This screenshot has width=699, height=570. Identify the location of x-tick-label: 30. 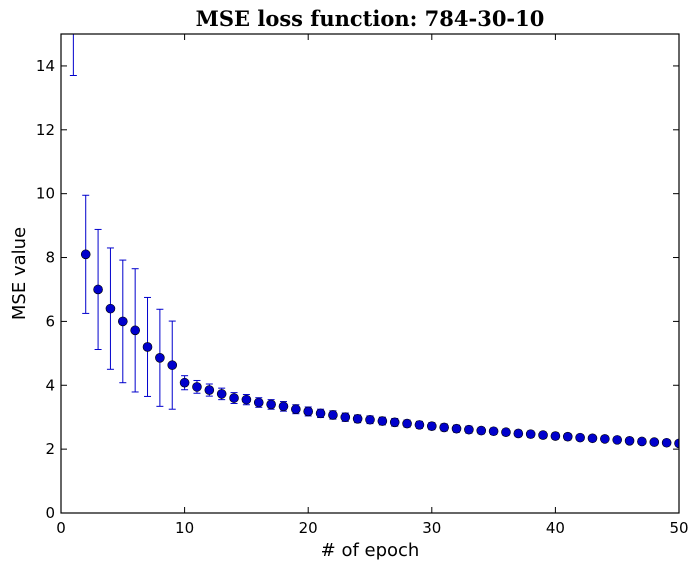
(431, 528).